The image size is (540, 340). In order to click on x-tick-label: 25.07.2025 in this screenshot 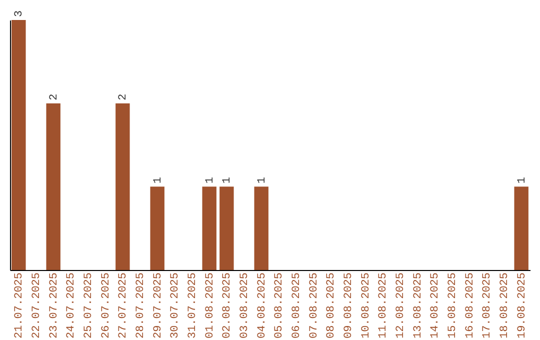, I will do `click(89, 305)`.